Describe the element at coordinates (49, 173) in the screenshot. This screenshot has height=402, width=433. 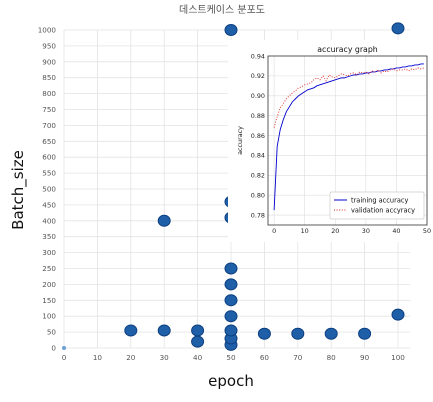
I see `scatter-y-tick-label: 550` at that location.